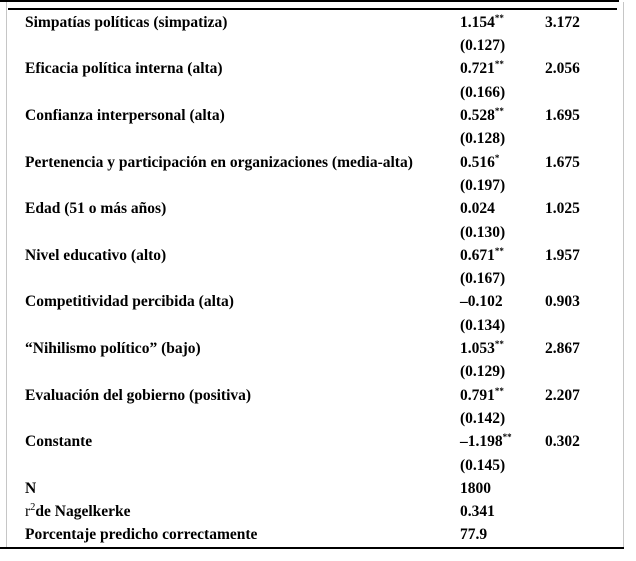 Image resolution: width=636 pixels, height=561 pixels. What do you see at coordinates (483, 46) in the screenshot?
I see `standard-error-value: (0.127)` at bounding box center [483, 46].